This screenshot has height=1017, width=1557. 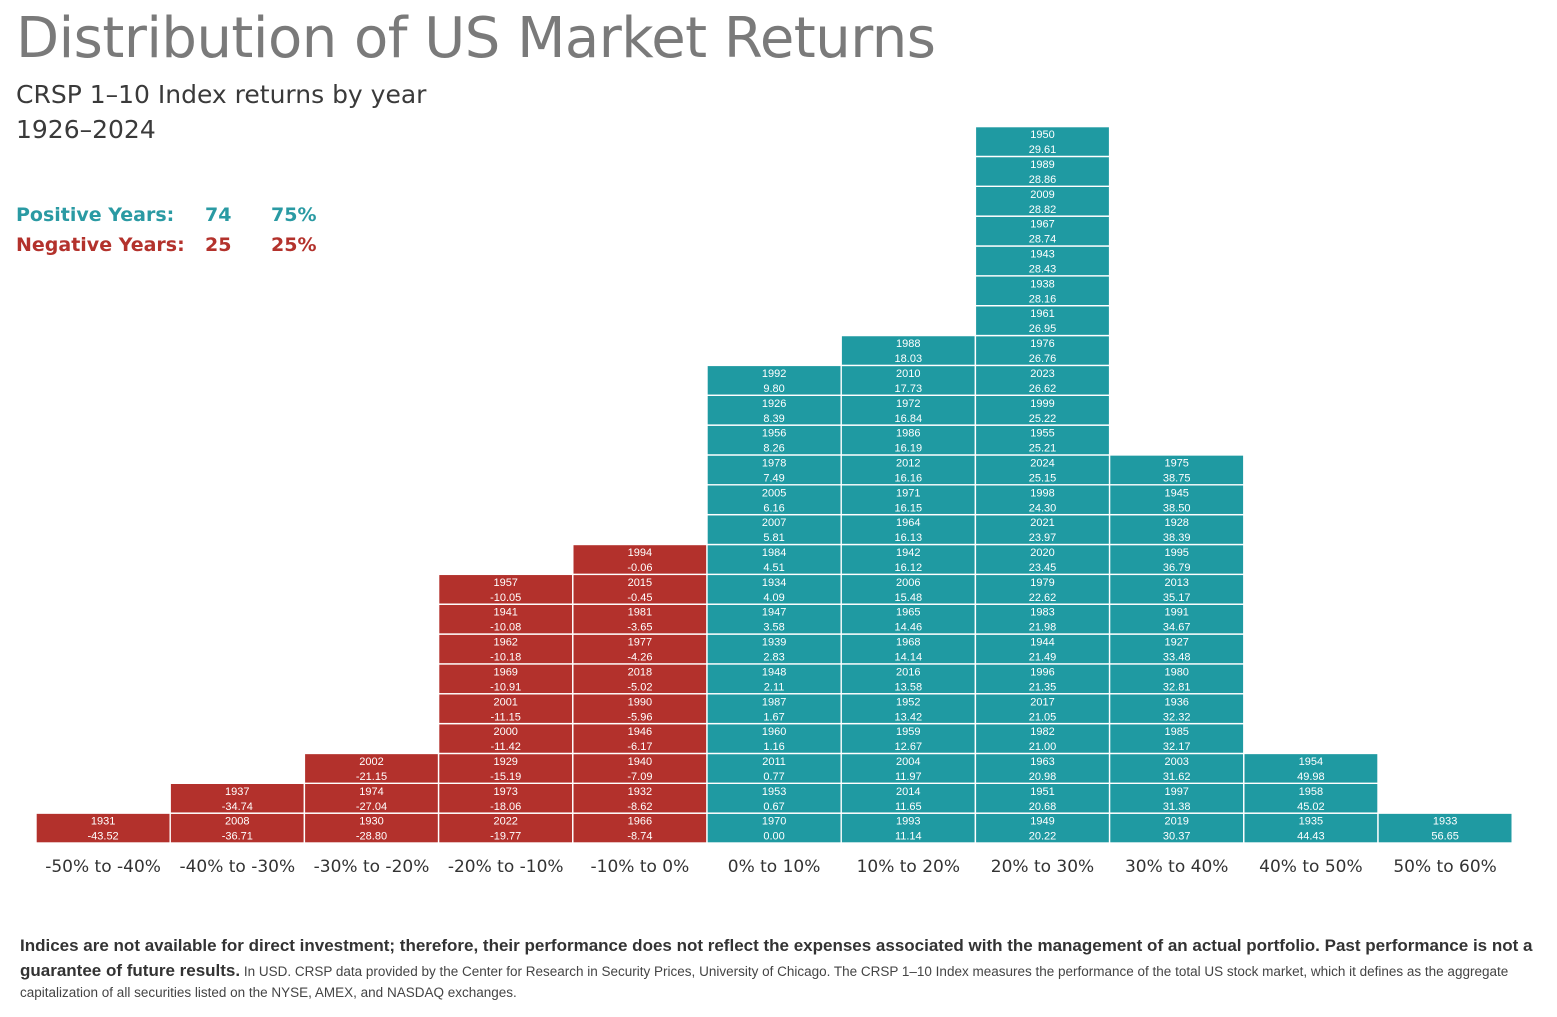 What do you see at coordinates (640, 709) in the screenshot?
I see `histogram-cell: 1990 -5.96` at bounding box center [640, 709].